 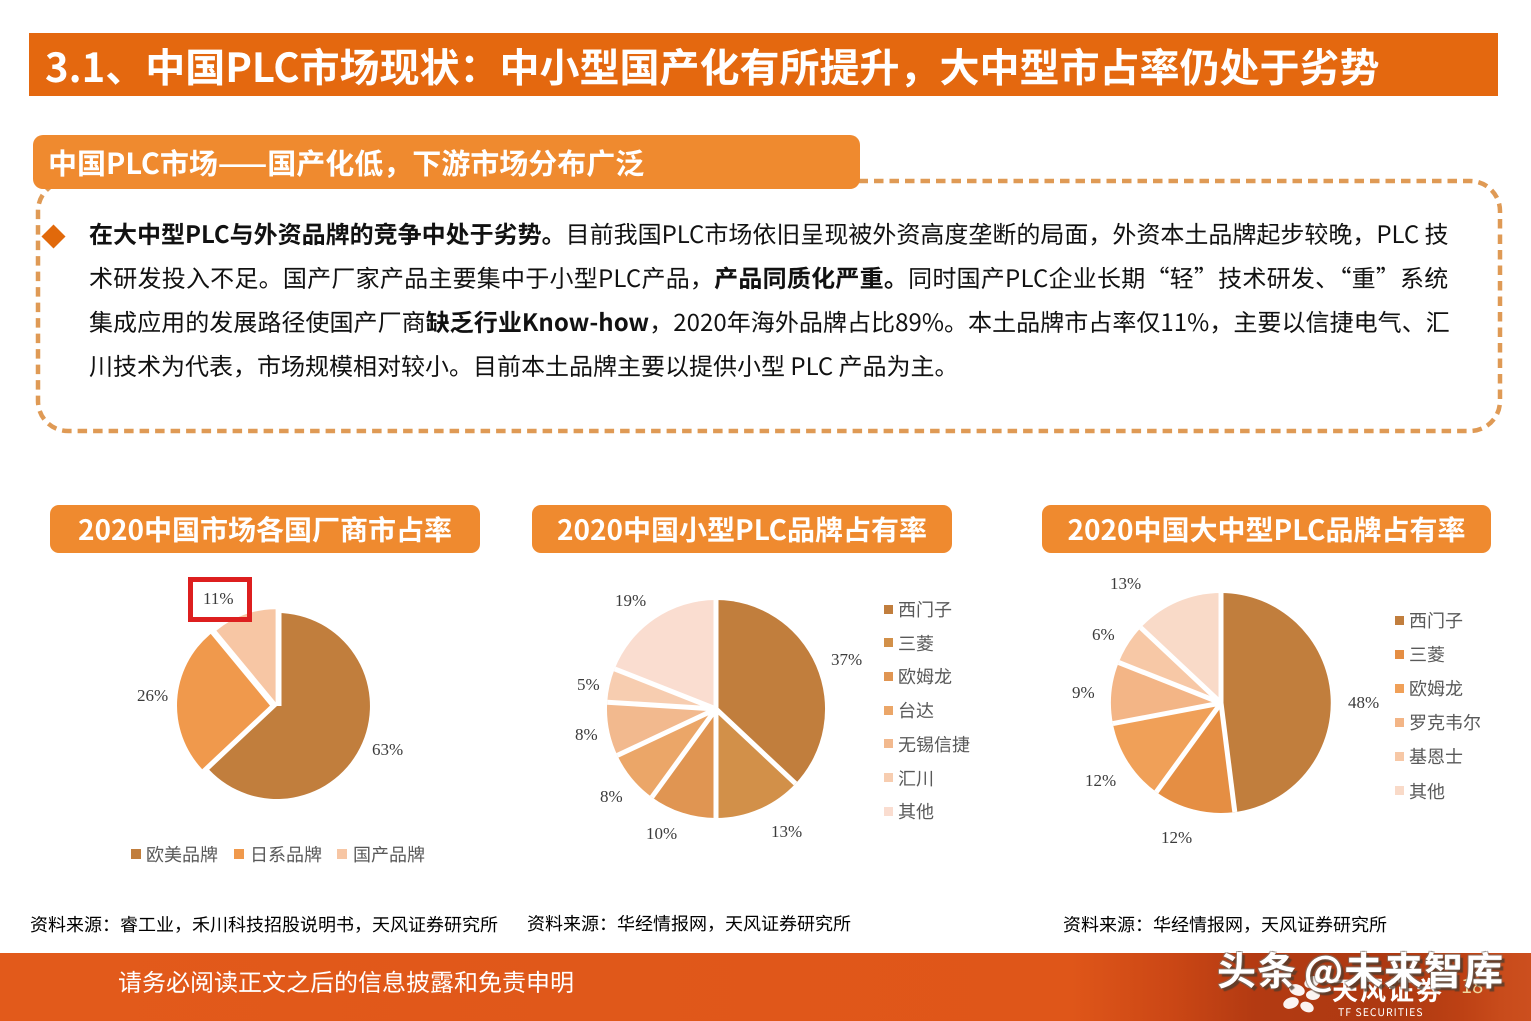 What do you see at coordinates (1388, 991) in the screenshot?
I see `svg-text: 天风证券` at bounding box center [1388, 991].